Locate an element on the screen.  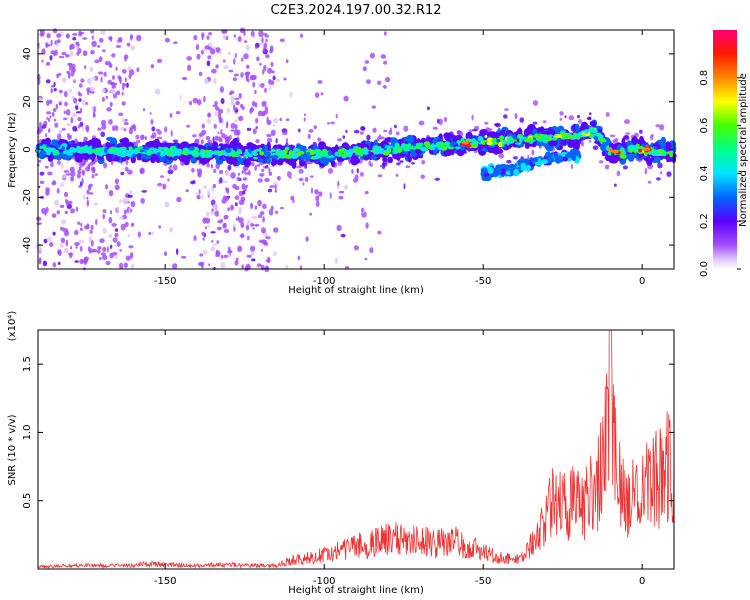
x-tick-label: -150 is located at coordinates (165, 281).